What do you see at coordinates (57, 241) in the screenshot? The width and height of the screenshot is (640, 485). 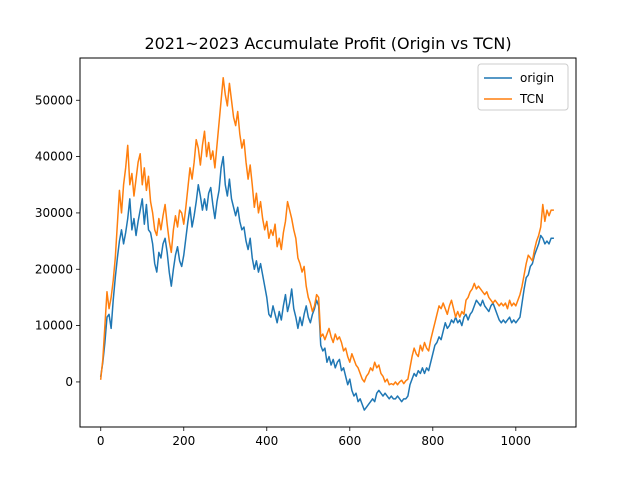 I see `y-axis: 0 10000 20000 30000 40000 50000` at bounding box center [57, 241].